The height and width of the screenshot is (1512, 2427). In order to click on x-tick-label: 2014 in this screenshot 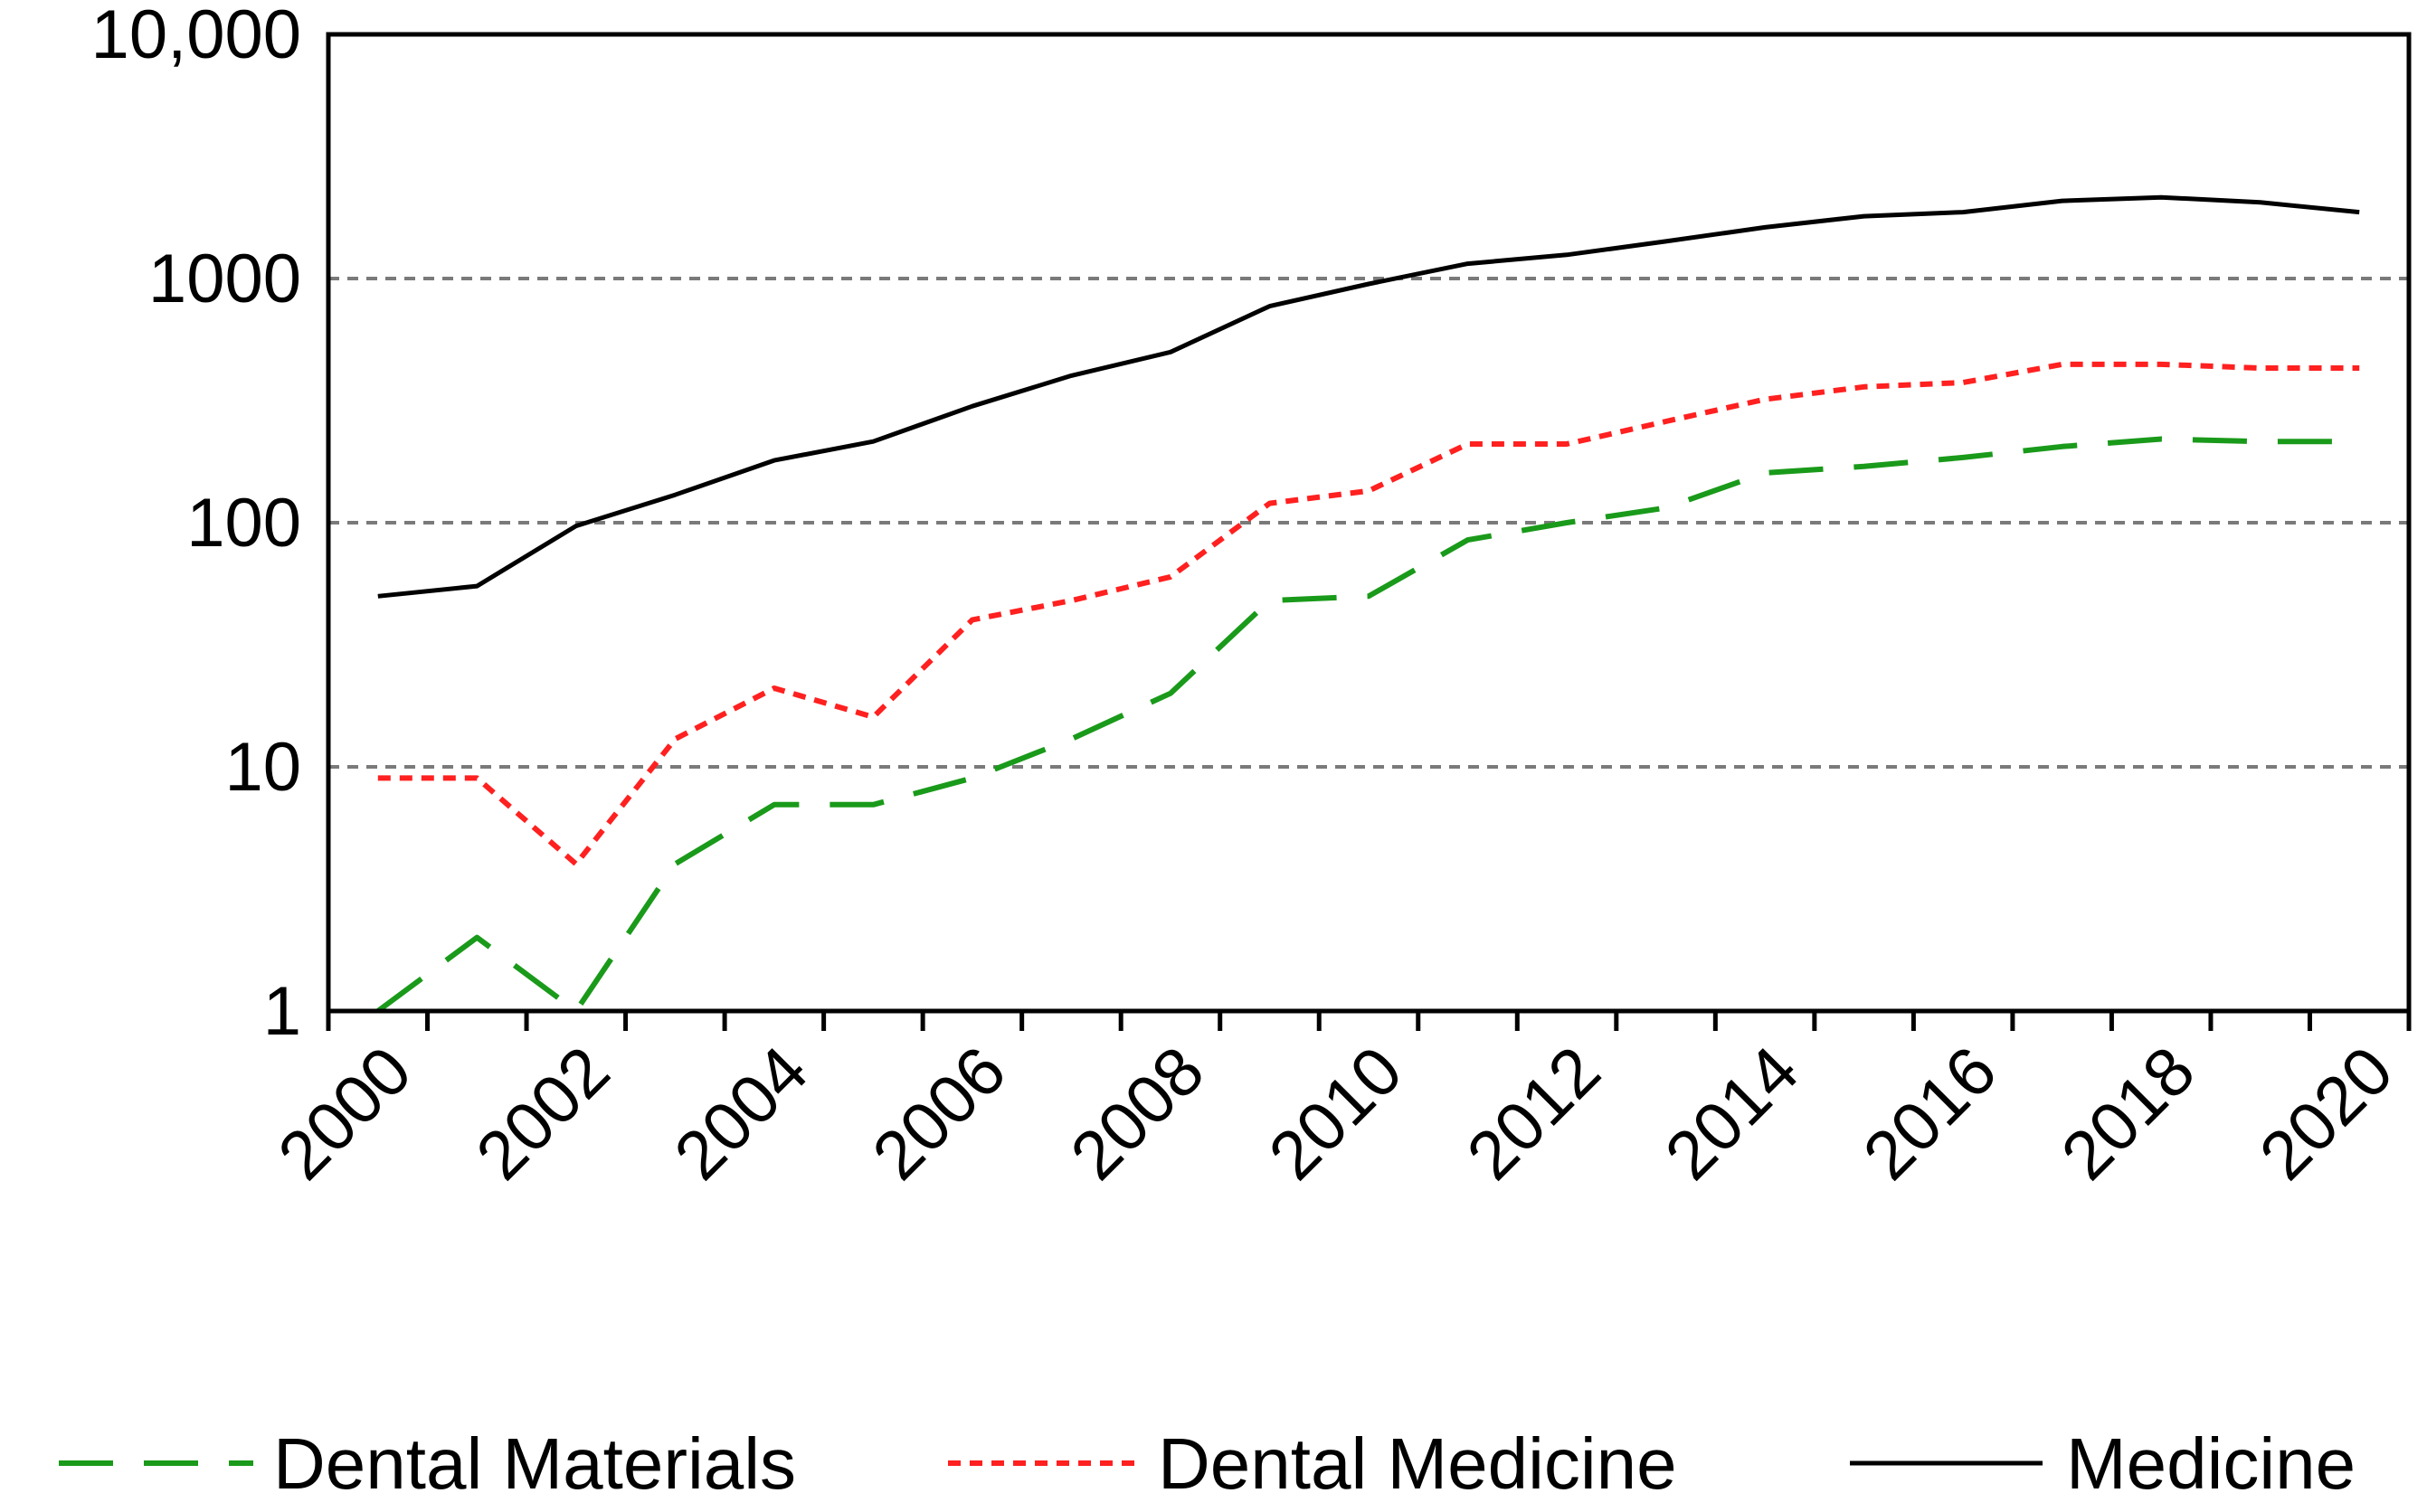, I will do `click(1733, 1113)`.